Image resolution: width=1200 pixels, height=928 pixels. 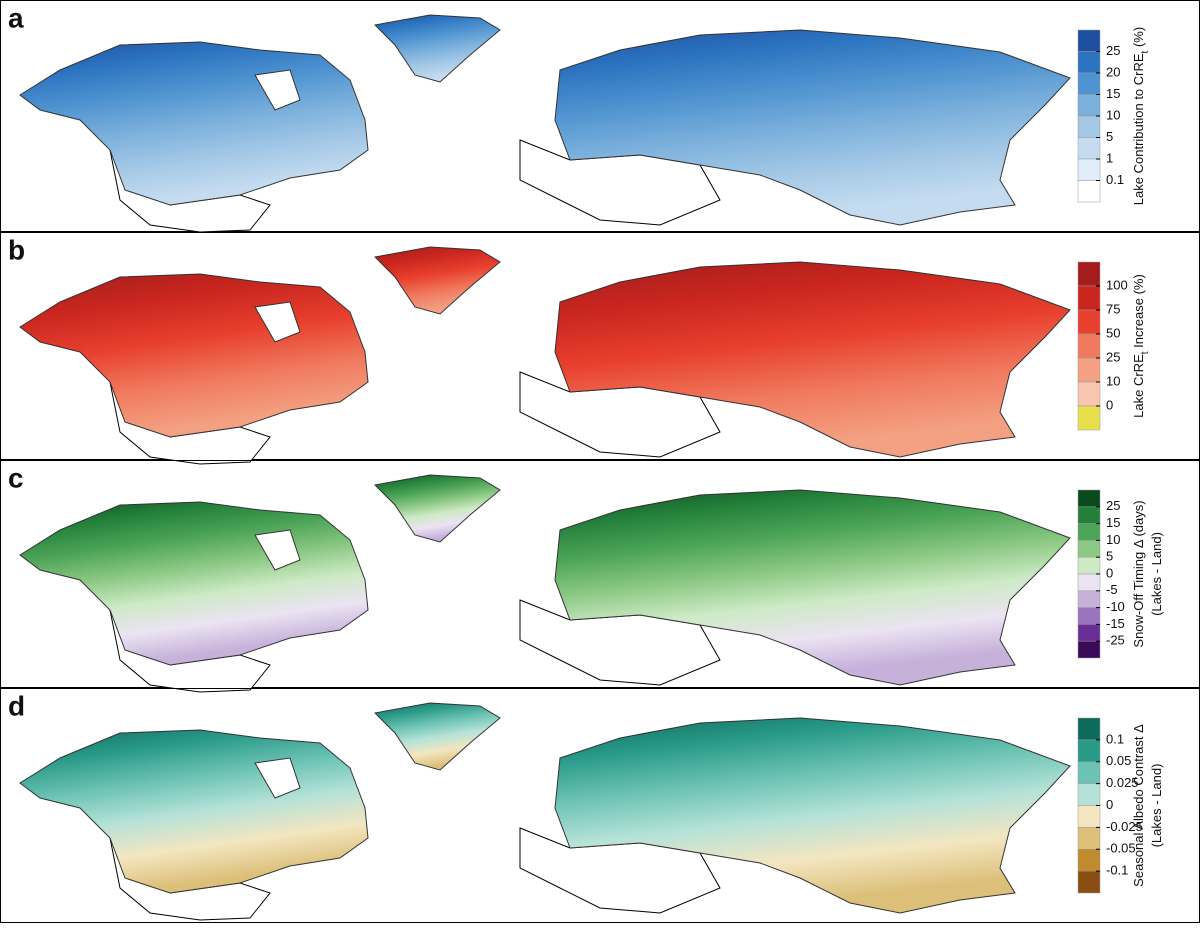 I want to click on title-part: Seasonal Albedo Contrast Δ, so click(x=1138, y=805).